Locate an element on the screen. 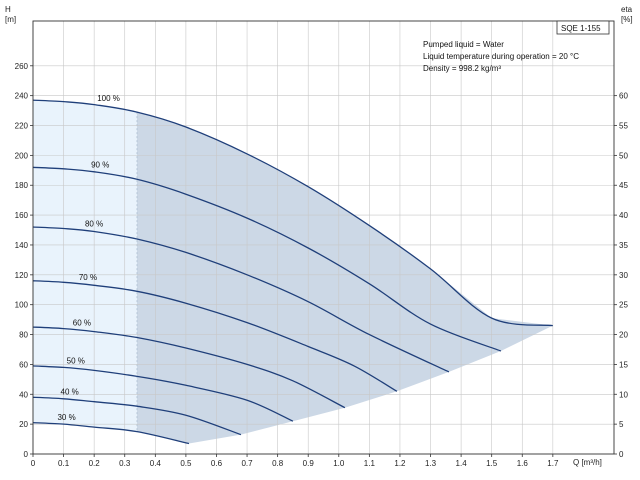 The image size is (640, 480). y-tick-label: 200 is located at coordinates (22, 155).